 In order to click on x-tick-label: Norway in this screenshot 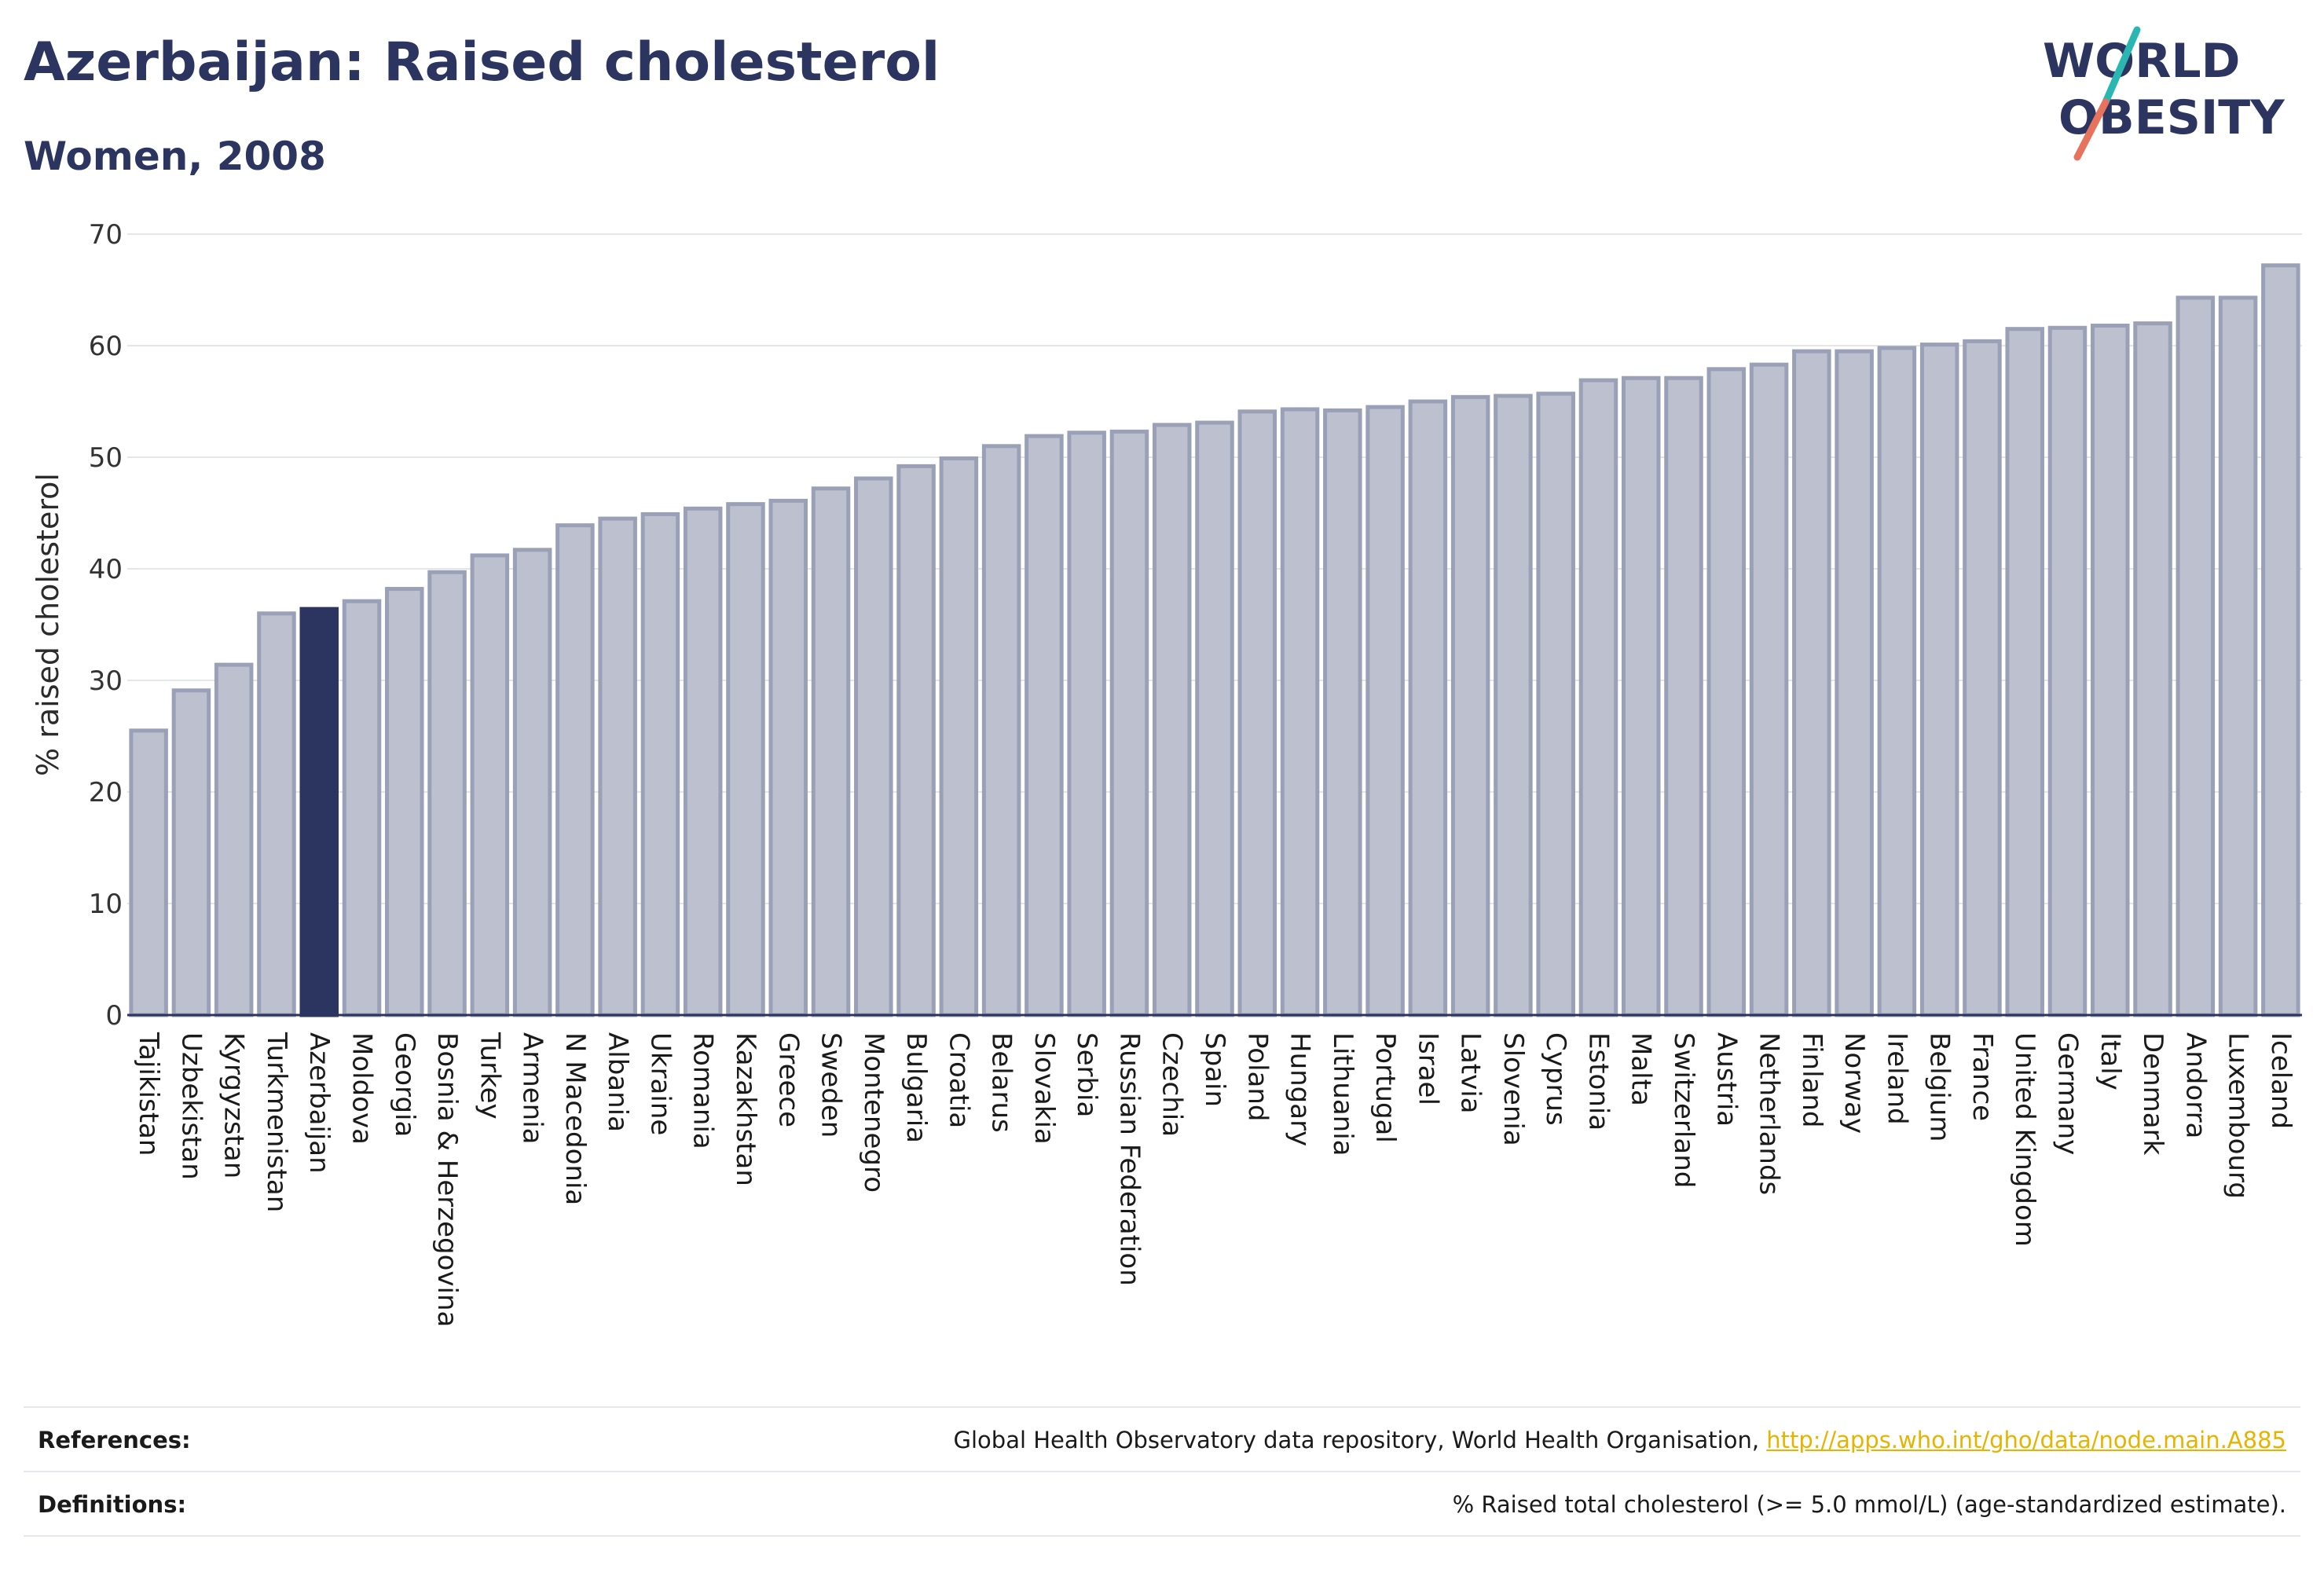, I will do `click(1854, 1083)`.